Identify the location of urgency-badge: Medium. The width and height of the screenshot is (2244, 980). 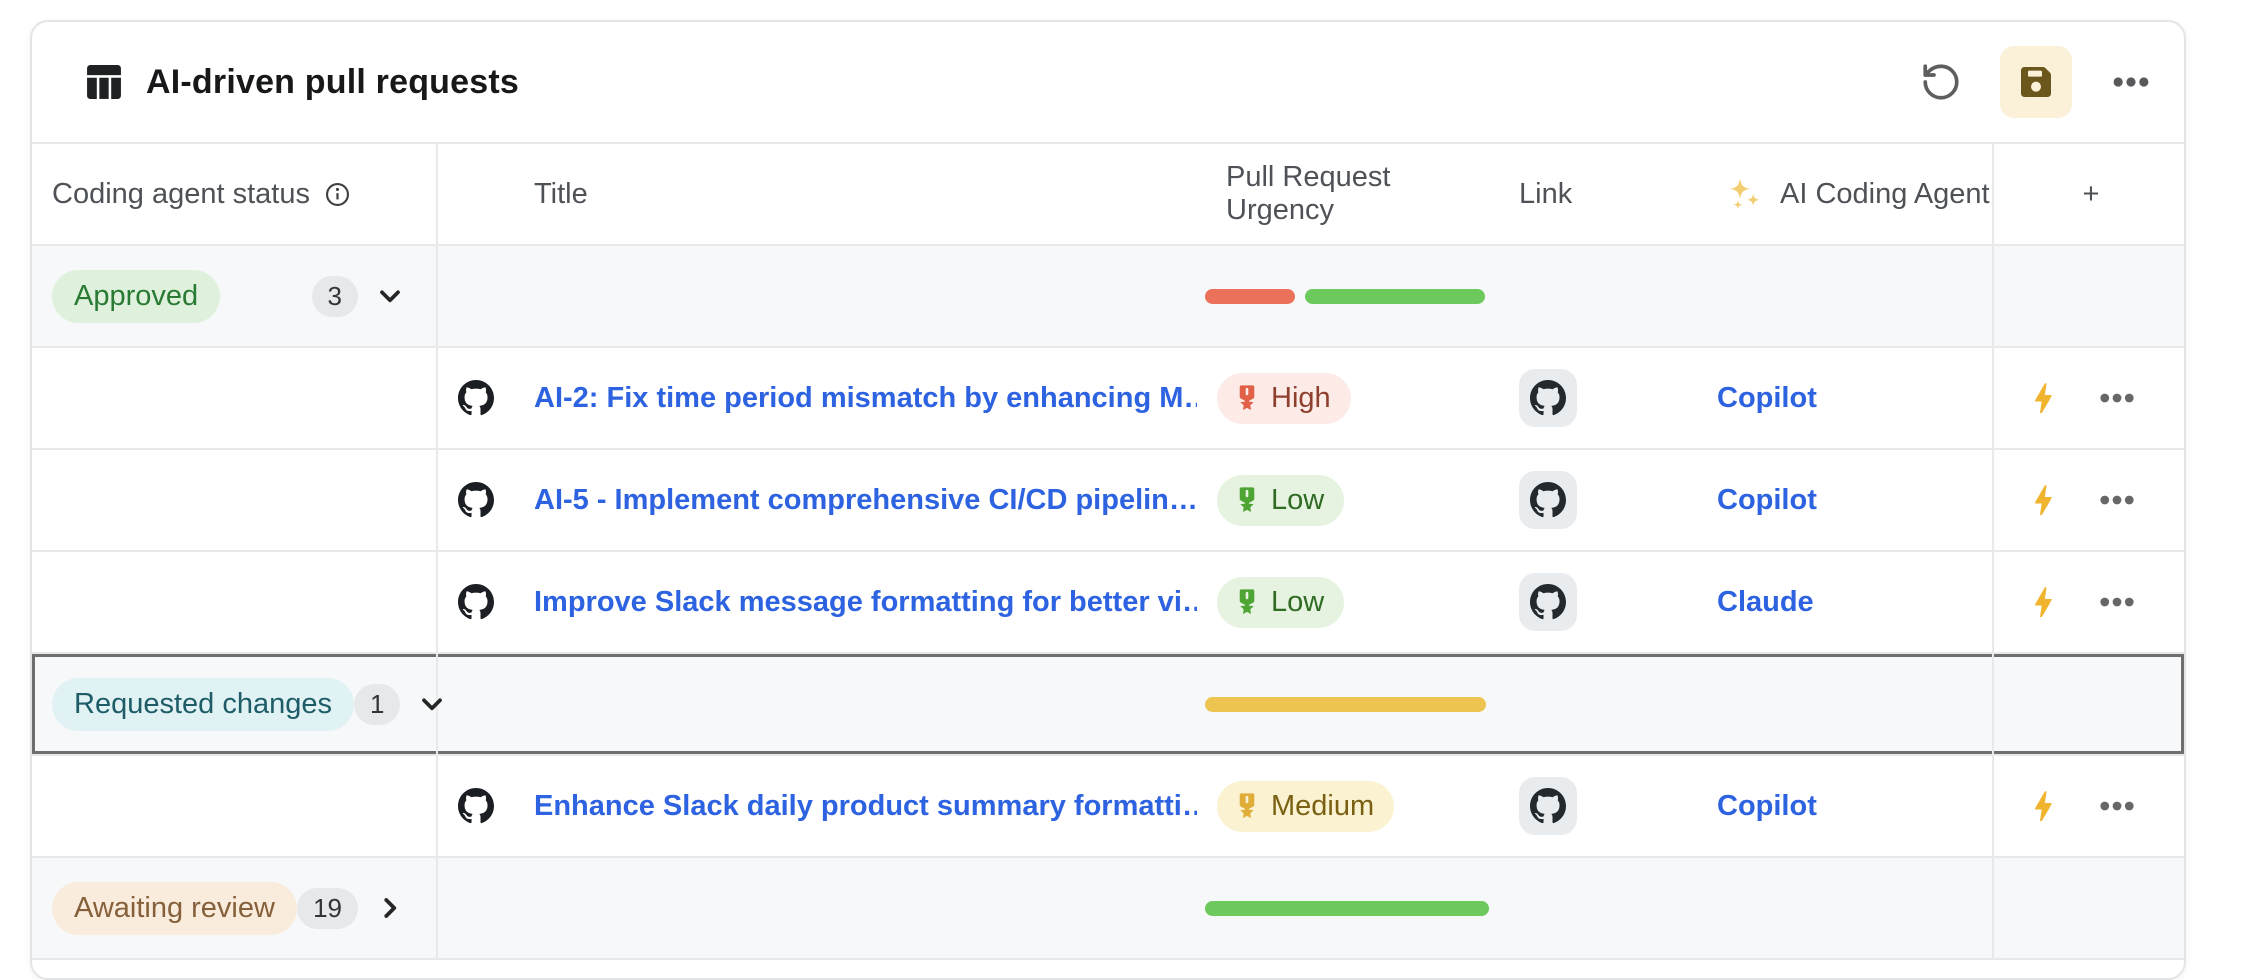
(1306, 806).